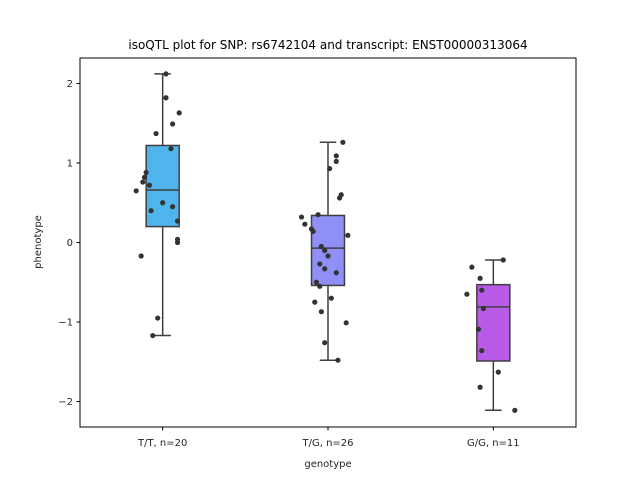 This screenshot has width=640, height=480. What do you see at coordinates (70, 84) in the screenshot?
I see `y-tick-label: 2` at bounding box center [70, 84].